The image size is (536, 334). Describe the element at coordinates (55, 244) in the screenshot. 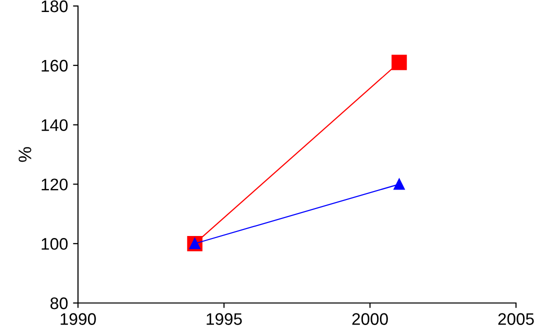

I see `y-tick-label: 100` at that location.